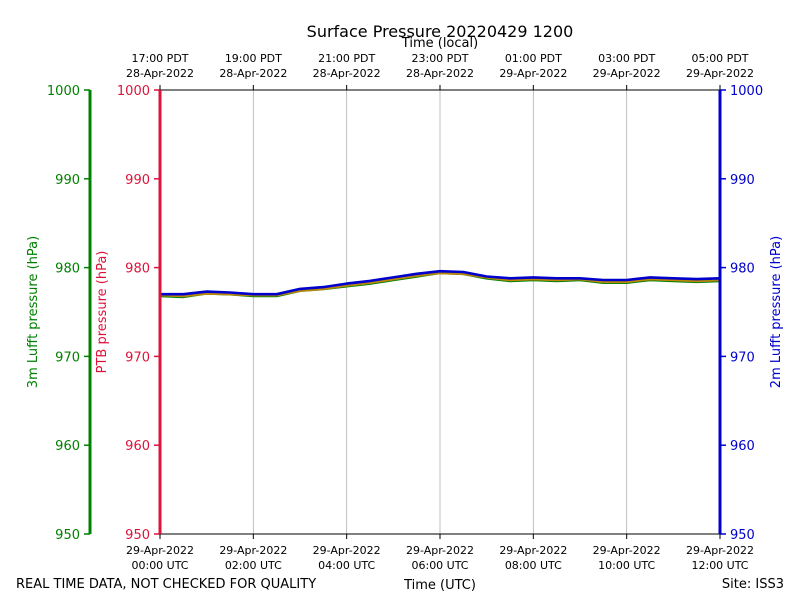 The height and width of the screenshot is (600, 800). What do you see at coordinates (137, 180) in the screenshot?
I see `ptb-tick-label: 990` at bounding box center [137, 180].